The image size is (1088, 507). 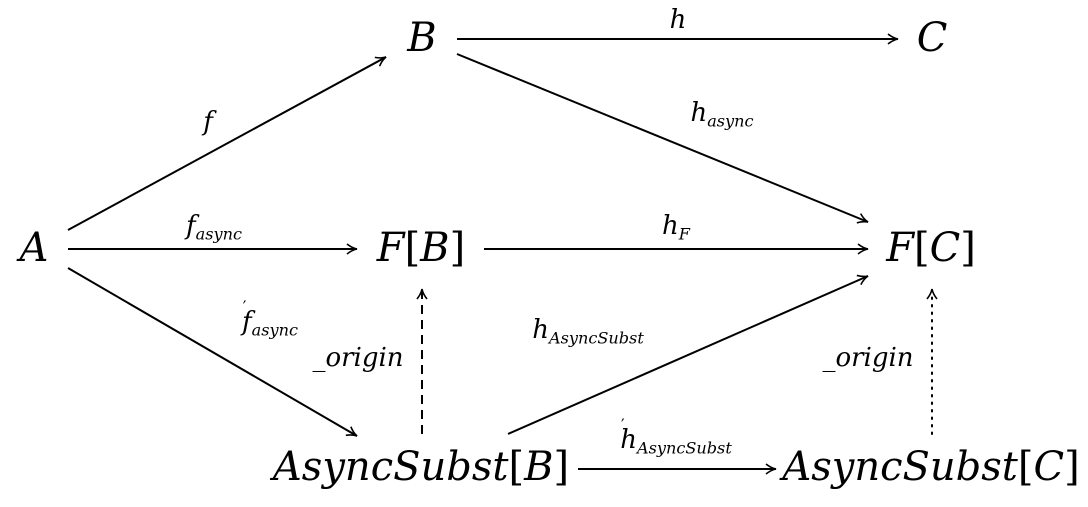 What do you see at coordinates (662, 138) in the screenshot?
I see `arrow-h-async` at bounding box center [662, 138].